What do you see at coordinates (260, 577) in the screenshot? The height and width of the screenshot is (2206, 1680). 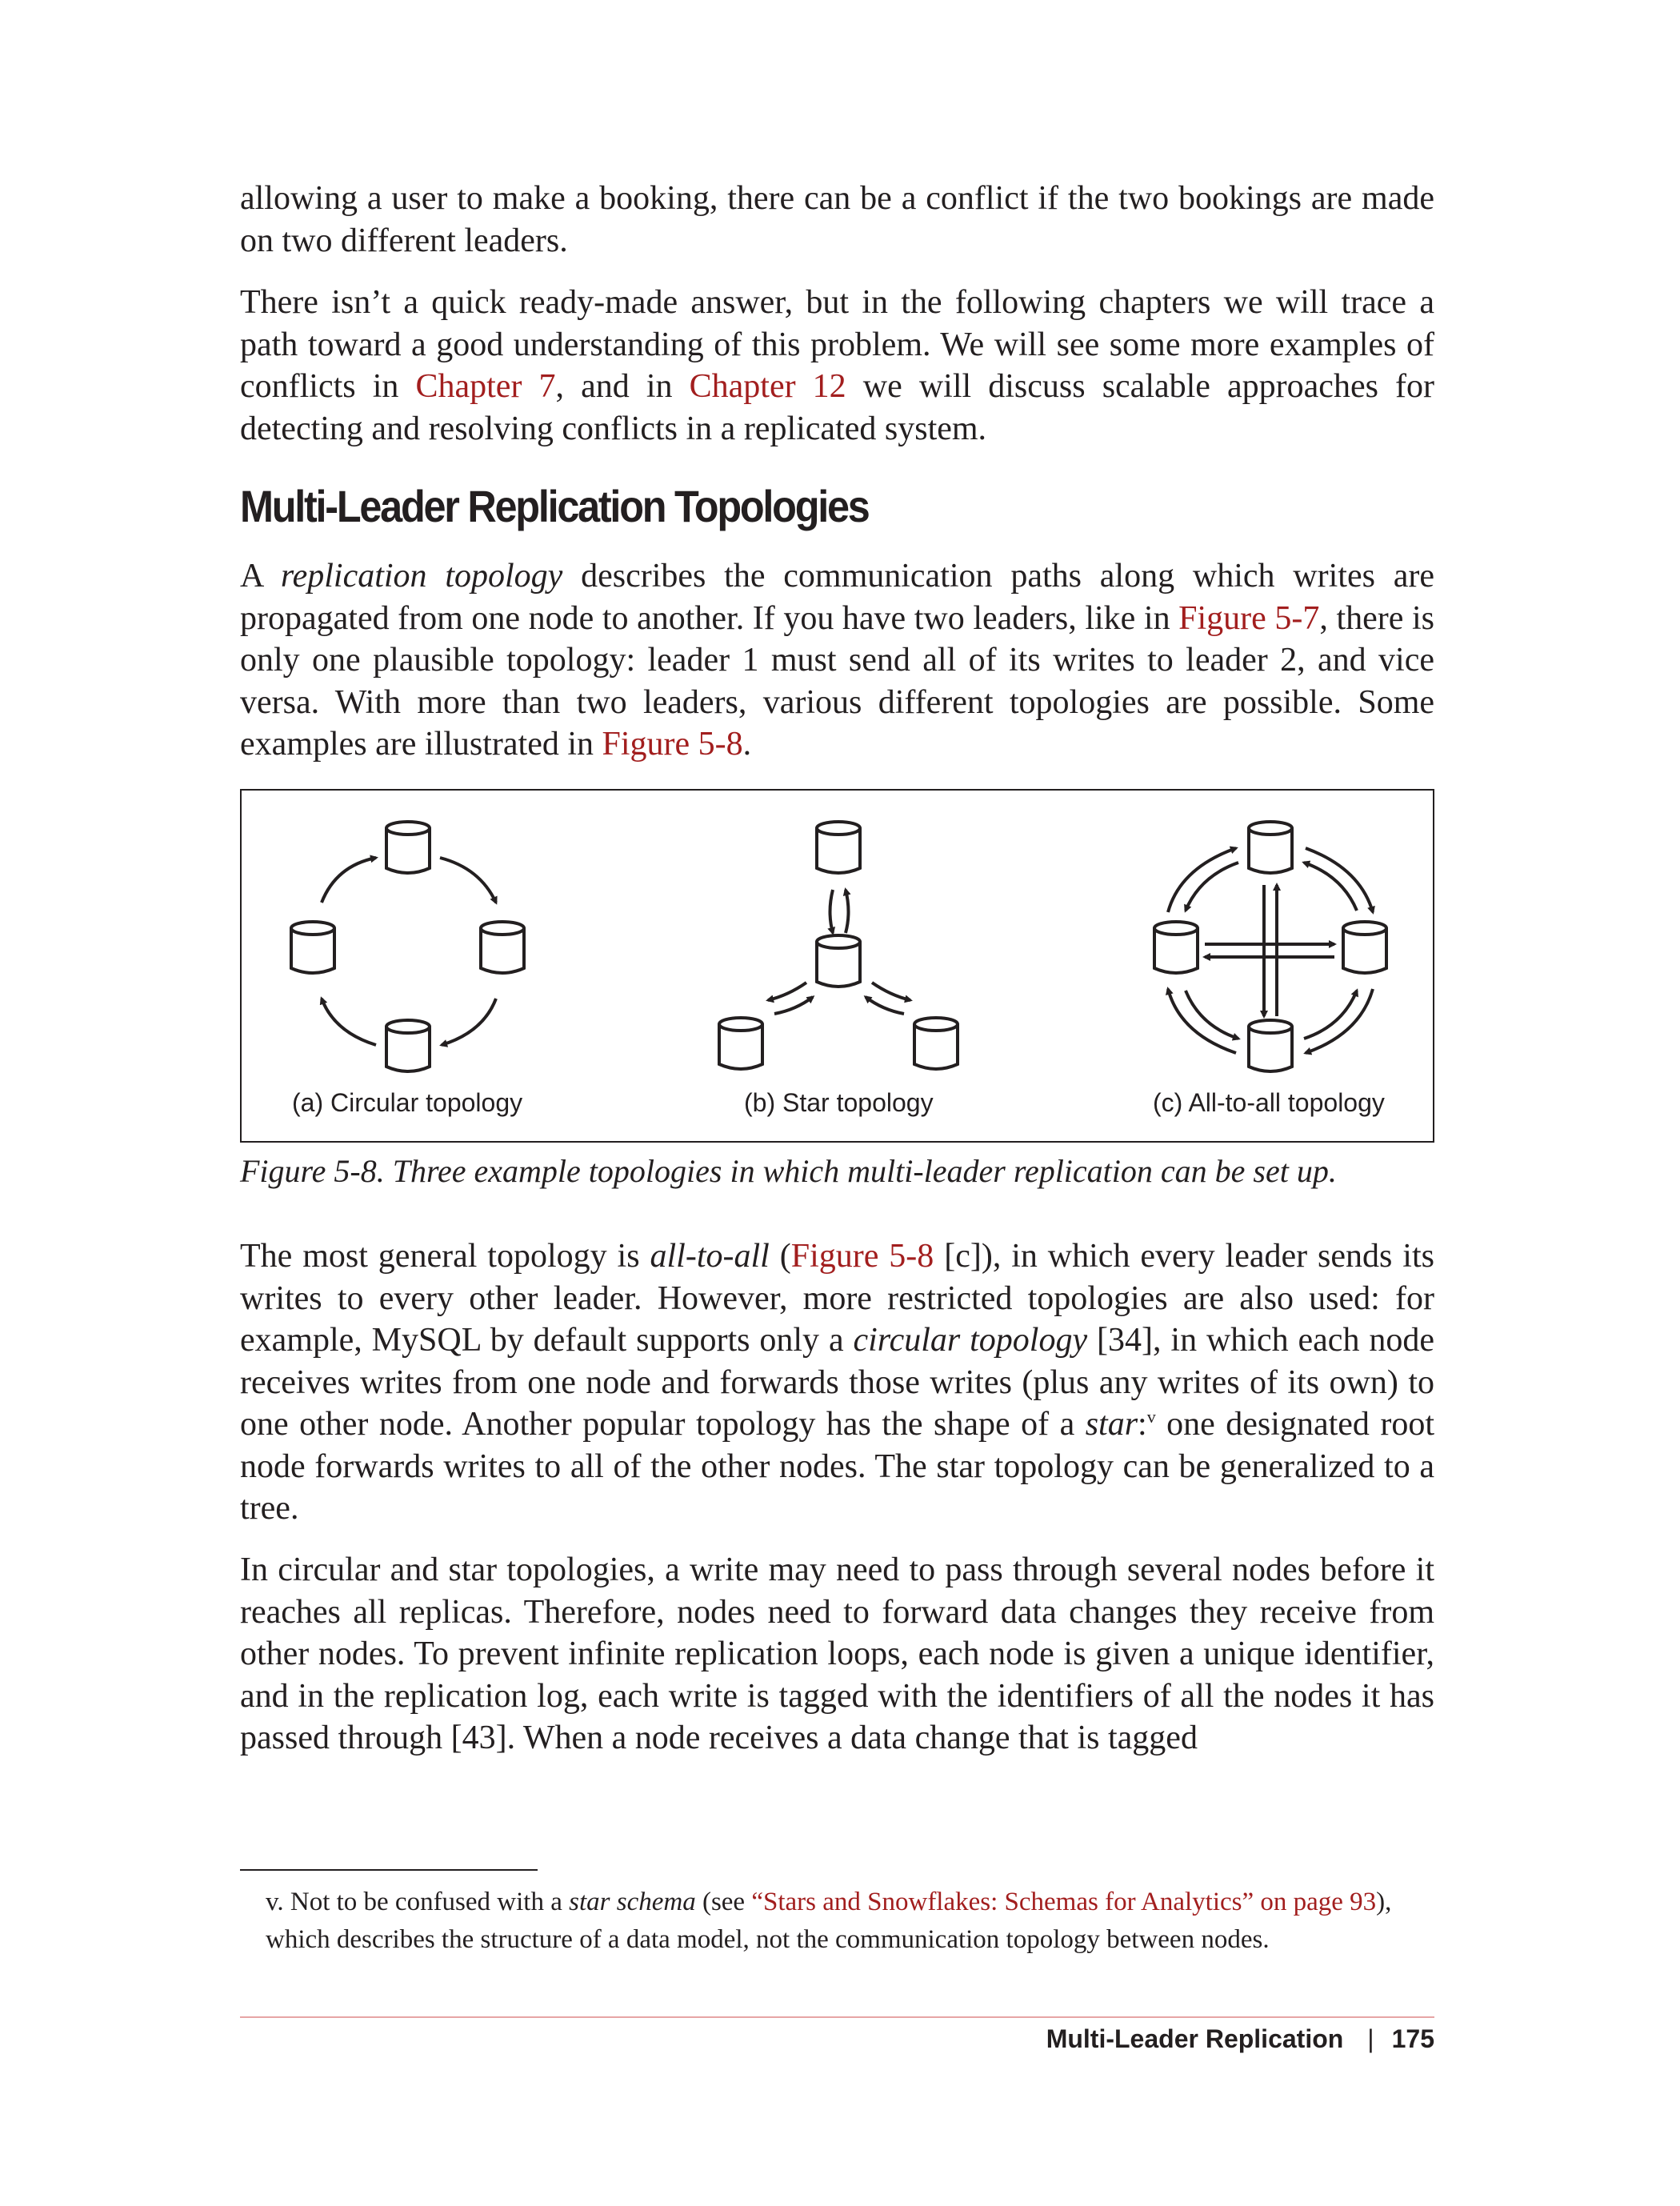 I see `para3-text-1: A` at bounding box center [260, 577].